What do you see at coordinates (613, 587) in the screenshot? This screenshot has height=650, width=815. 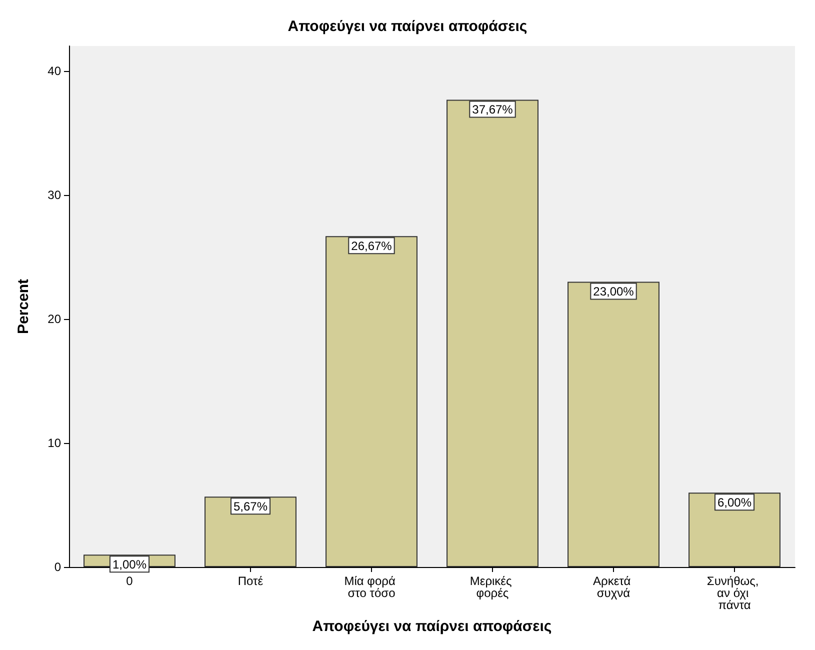 I see `x-tick-label: Αρκετά συχνά` at bounding box center [613, 587].